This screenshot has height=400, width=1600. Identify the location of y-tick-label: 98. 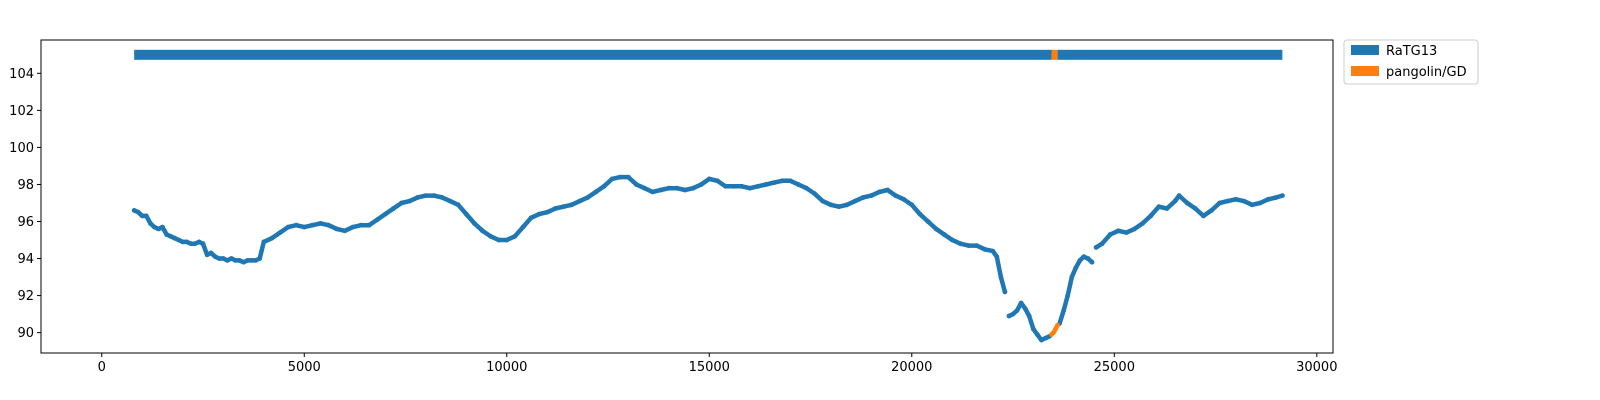
(25, 185).